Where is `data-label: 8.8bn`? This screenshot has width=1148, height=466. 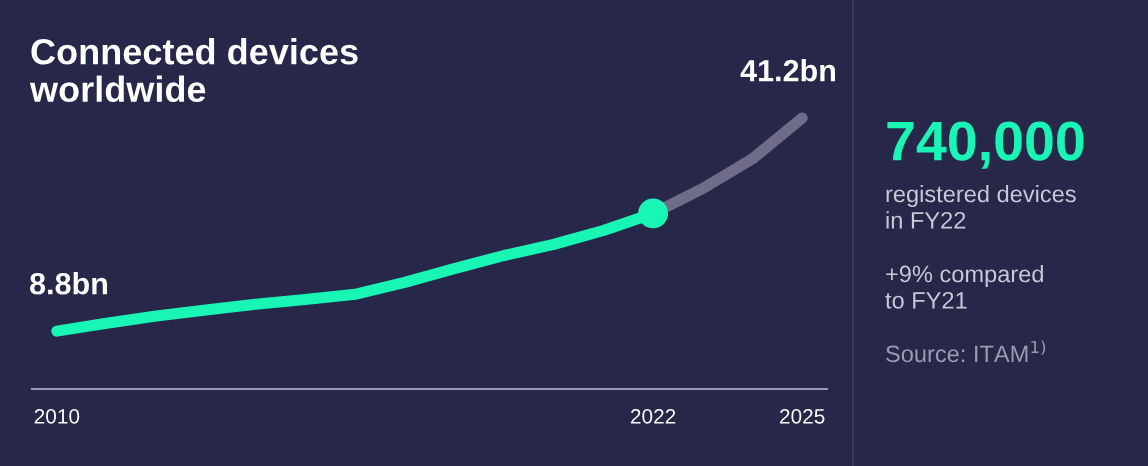 data-label: 8.8bn is located at coordinates (68, 283).